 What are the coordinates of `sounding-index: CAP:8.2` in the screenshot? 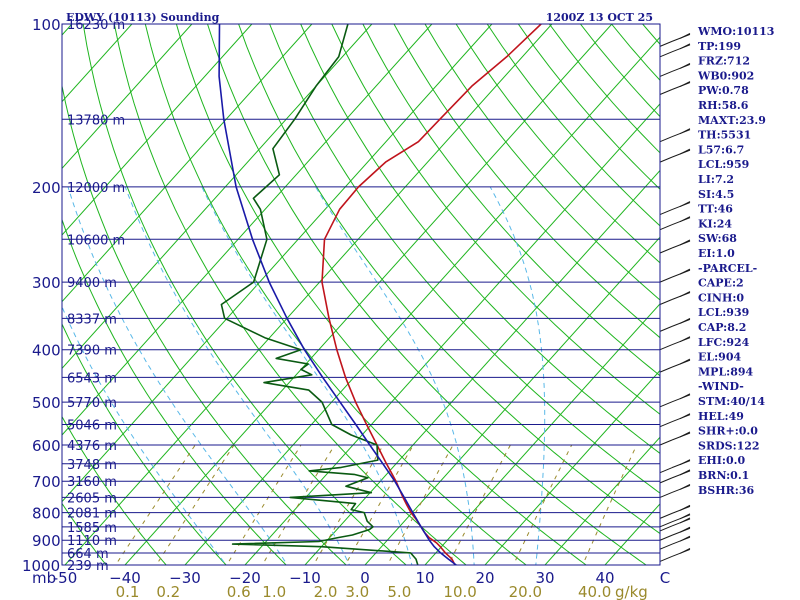 It's located at (722, 327).